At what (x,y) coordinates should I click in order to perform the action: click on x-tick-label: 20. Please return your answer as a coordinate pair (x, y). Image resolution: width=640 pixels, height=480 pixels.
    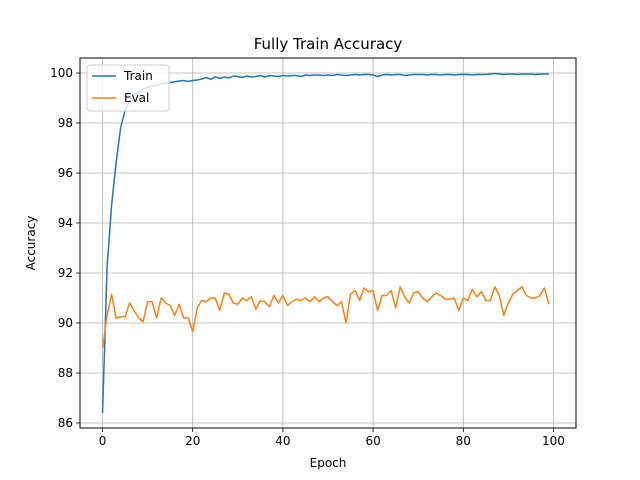
    Looking at the image, I should click on (192, 441).